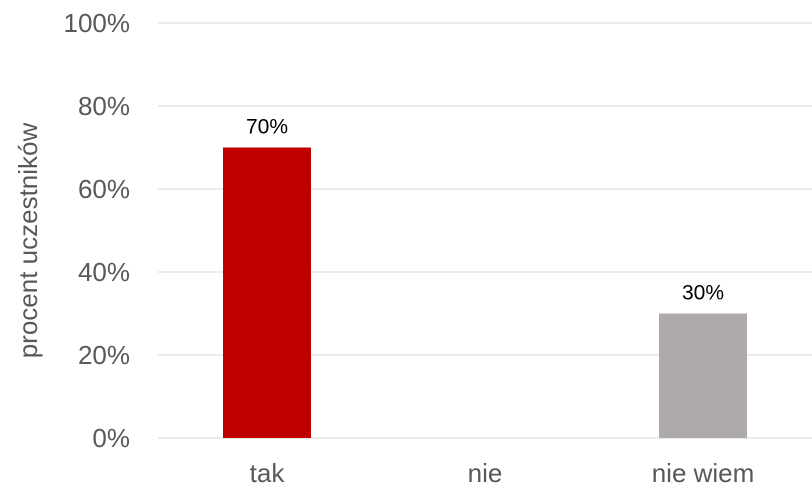 This screenshot has width=812, height=495. I want to click on y-tick-label: 100%, so click(97, 23).